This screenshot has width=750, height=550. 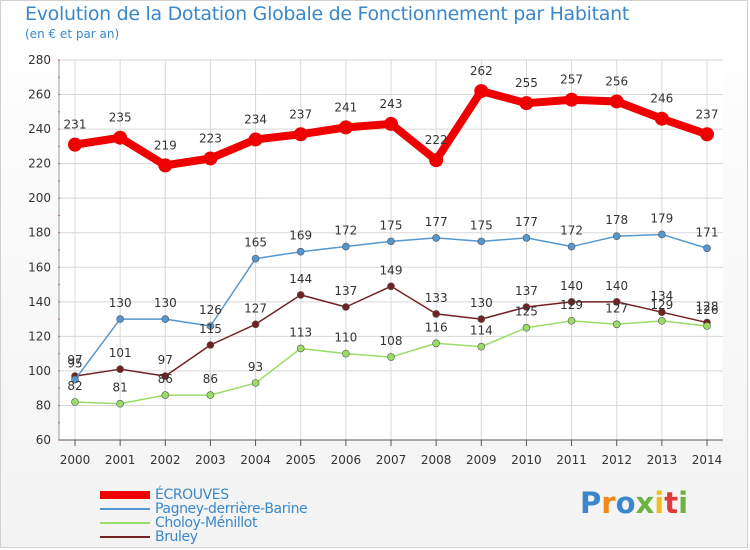 I want to click on y-tick-label-120: 120, so click(x=39, y=336).